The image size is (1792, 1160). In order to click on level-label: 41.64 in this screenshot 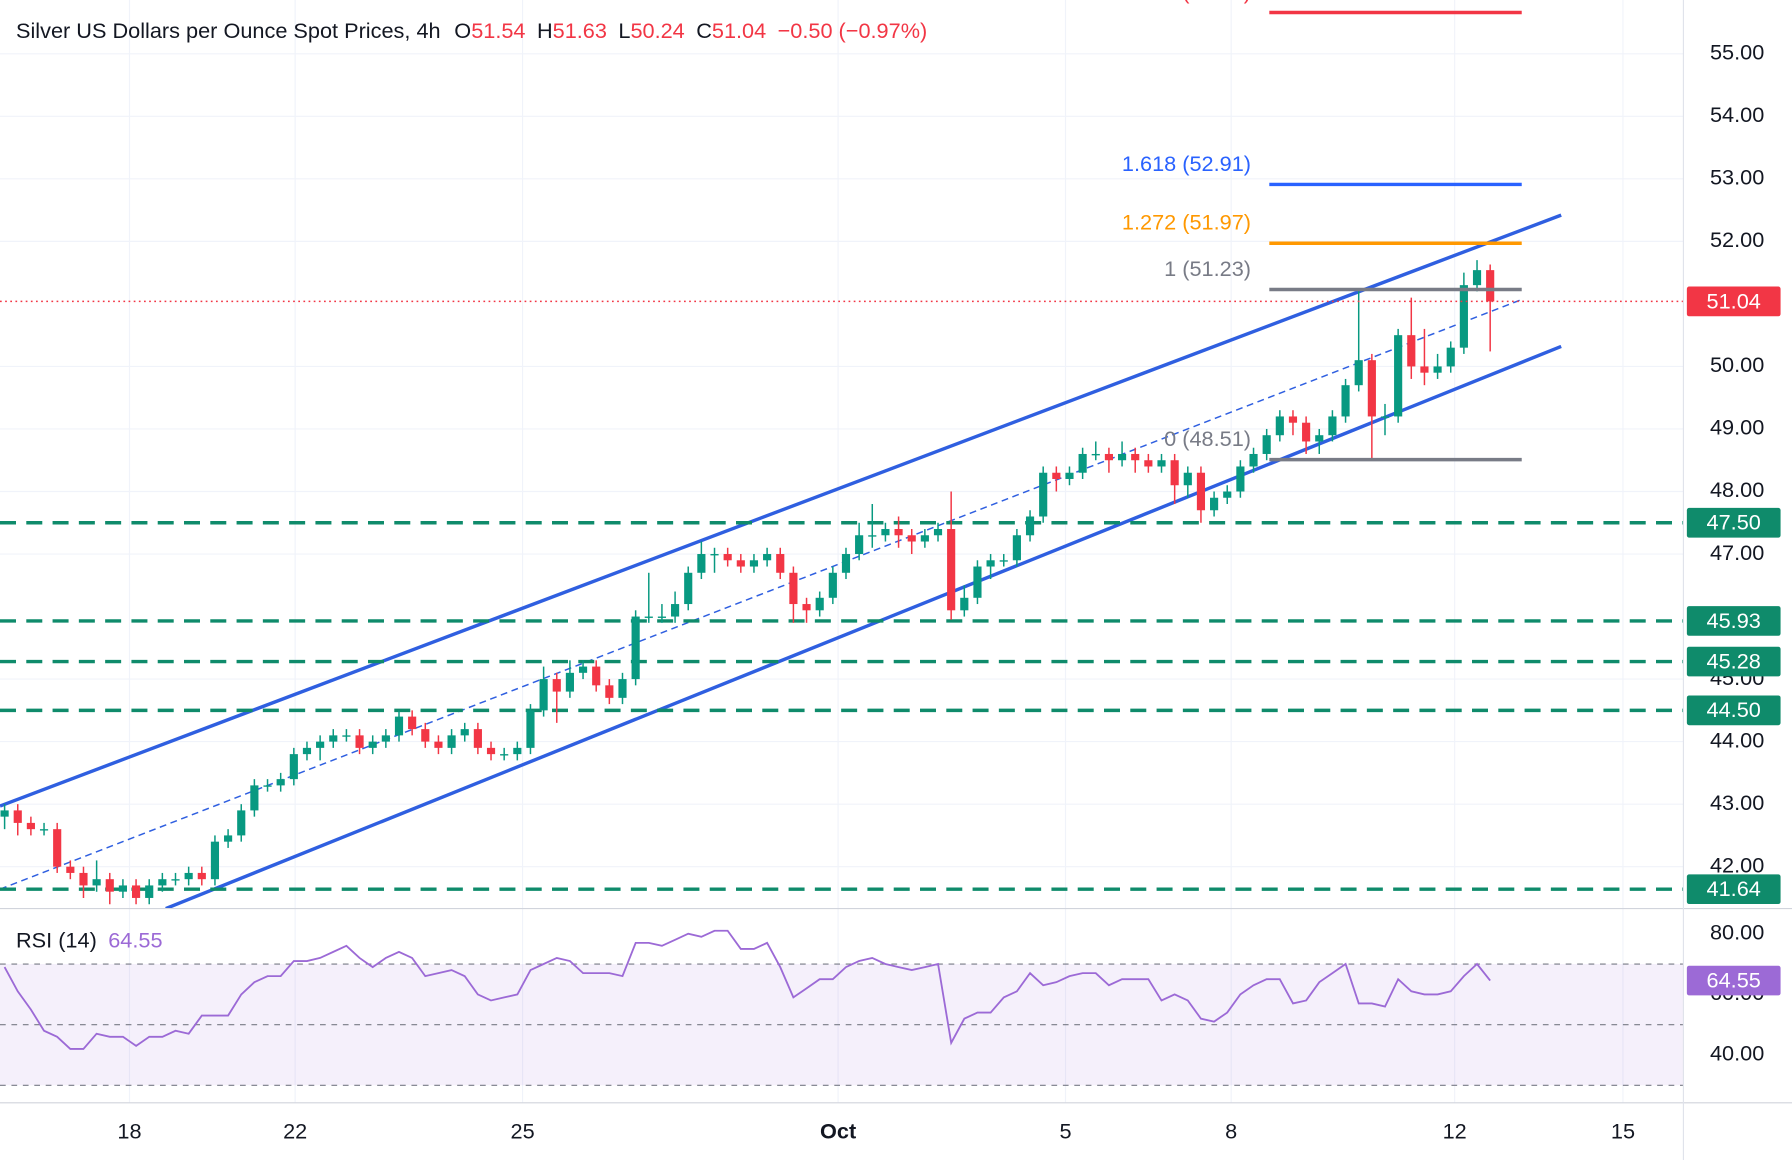, I will do `click(1734, 888)`.